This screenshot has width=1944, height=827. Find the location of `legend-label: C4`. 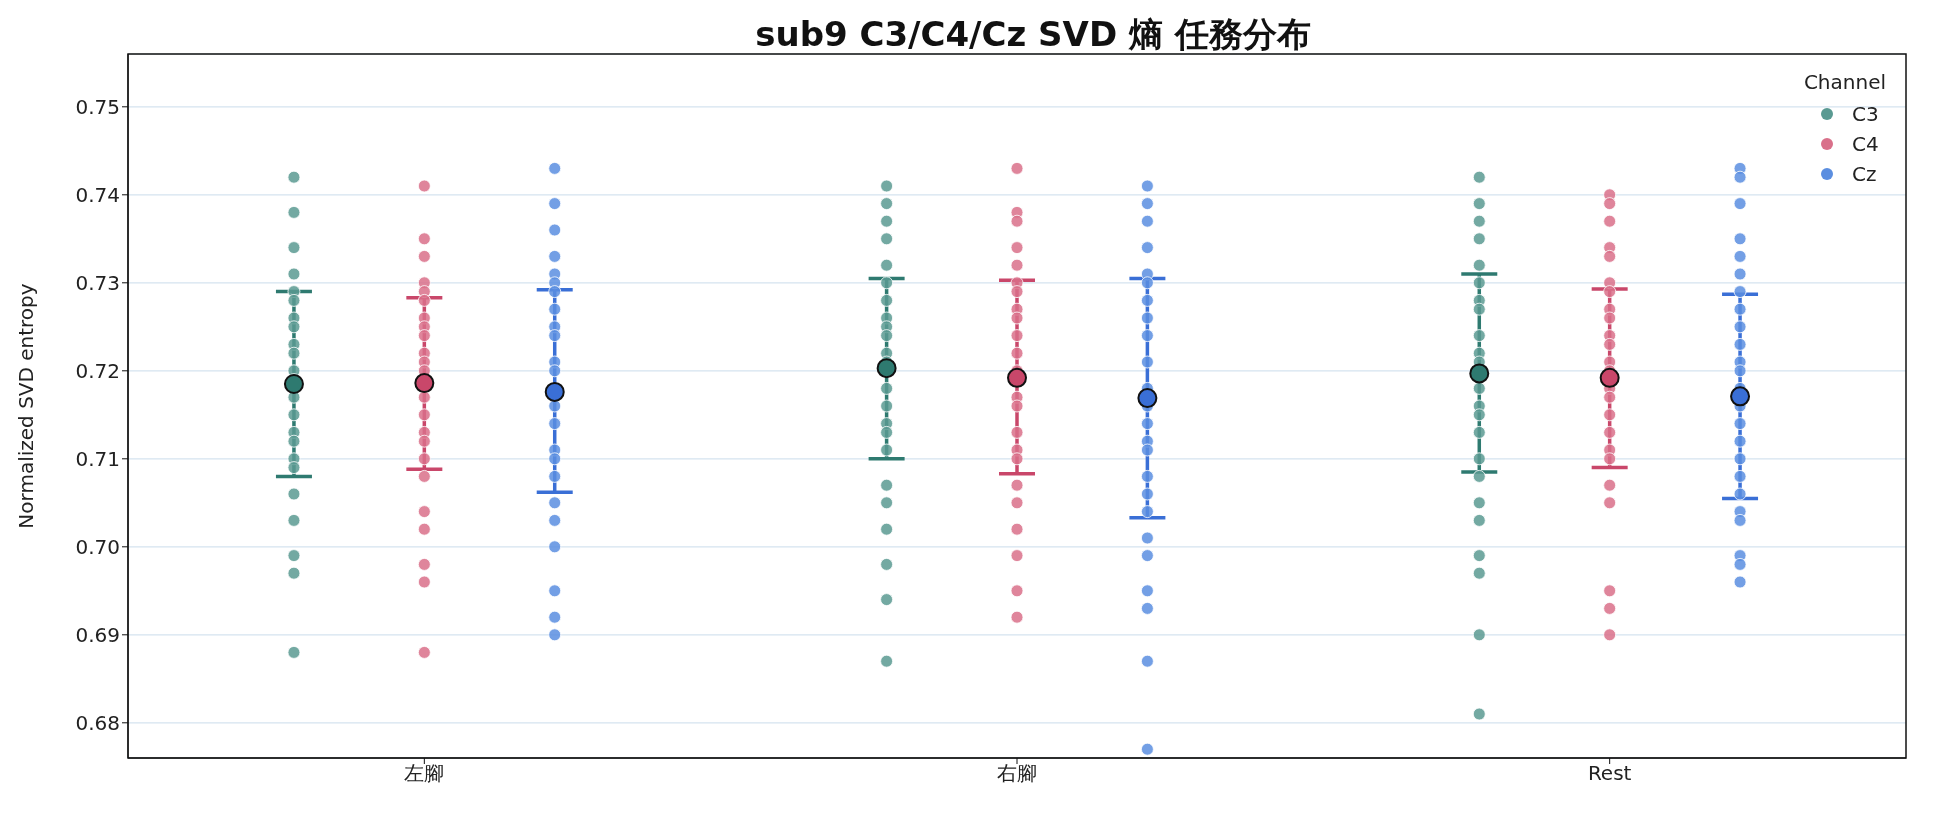

legend-label: C4 is located at coordinates (1866, 144).